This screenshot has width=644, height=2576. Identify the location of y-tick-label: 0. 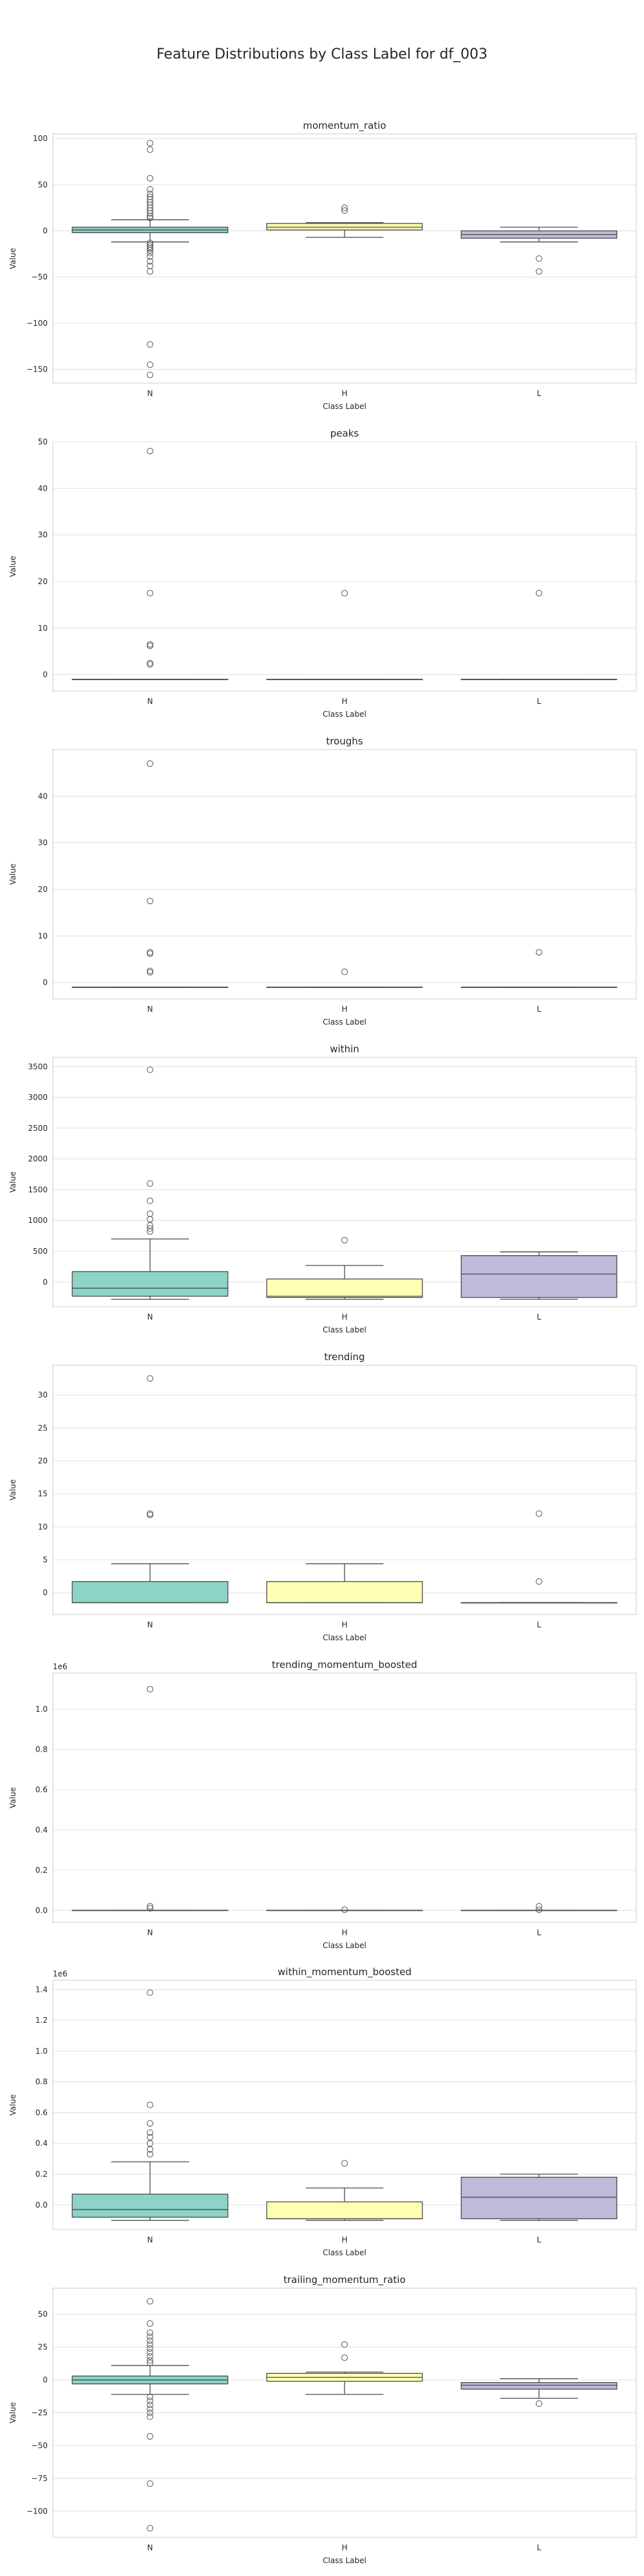
(46, 2380).